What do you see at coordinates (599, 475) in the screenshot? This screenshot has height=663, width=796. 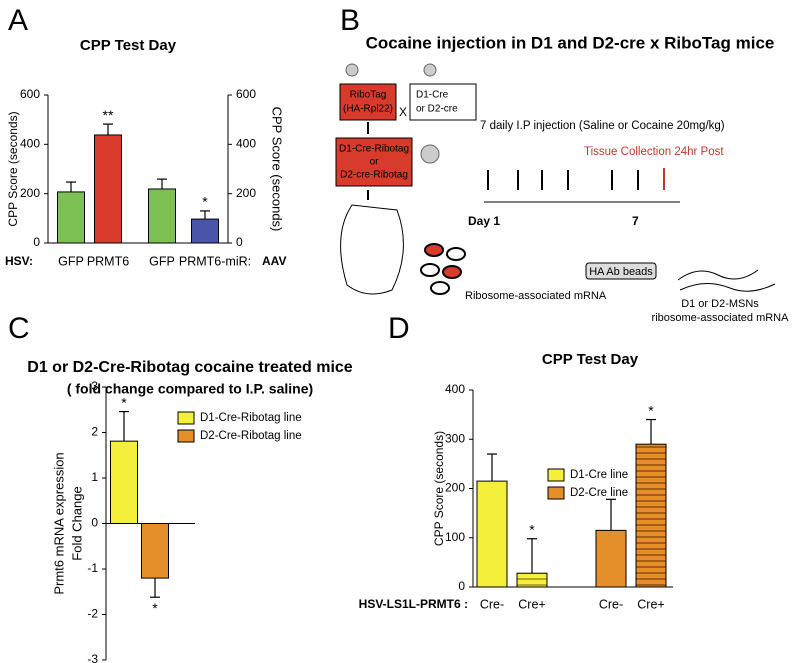 I see `legend-label: D1-Cre line` at bounding box center [599, 475].